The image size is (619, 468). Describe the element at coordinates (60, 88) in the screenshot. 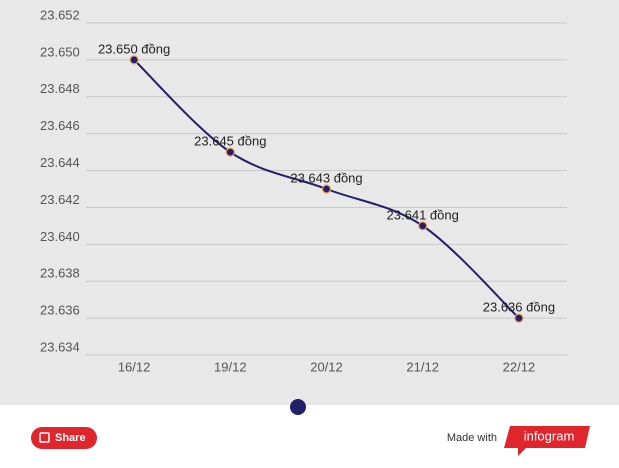

I see `y-tick-label: 23.648` at that location.